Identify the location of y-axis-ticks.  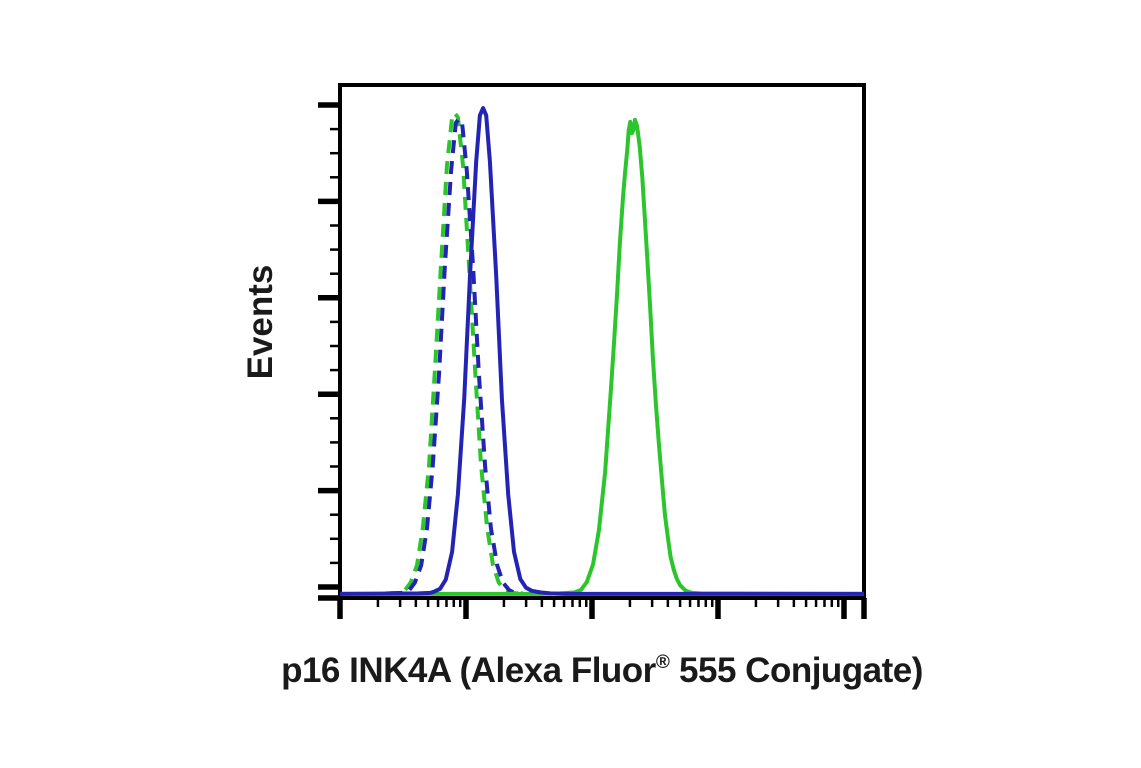
(329, 351).